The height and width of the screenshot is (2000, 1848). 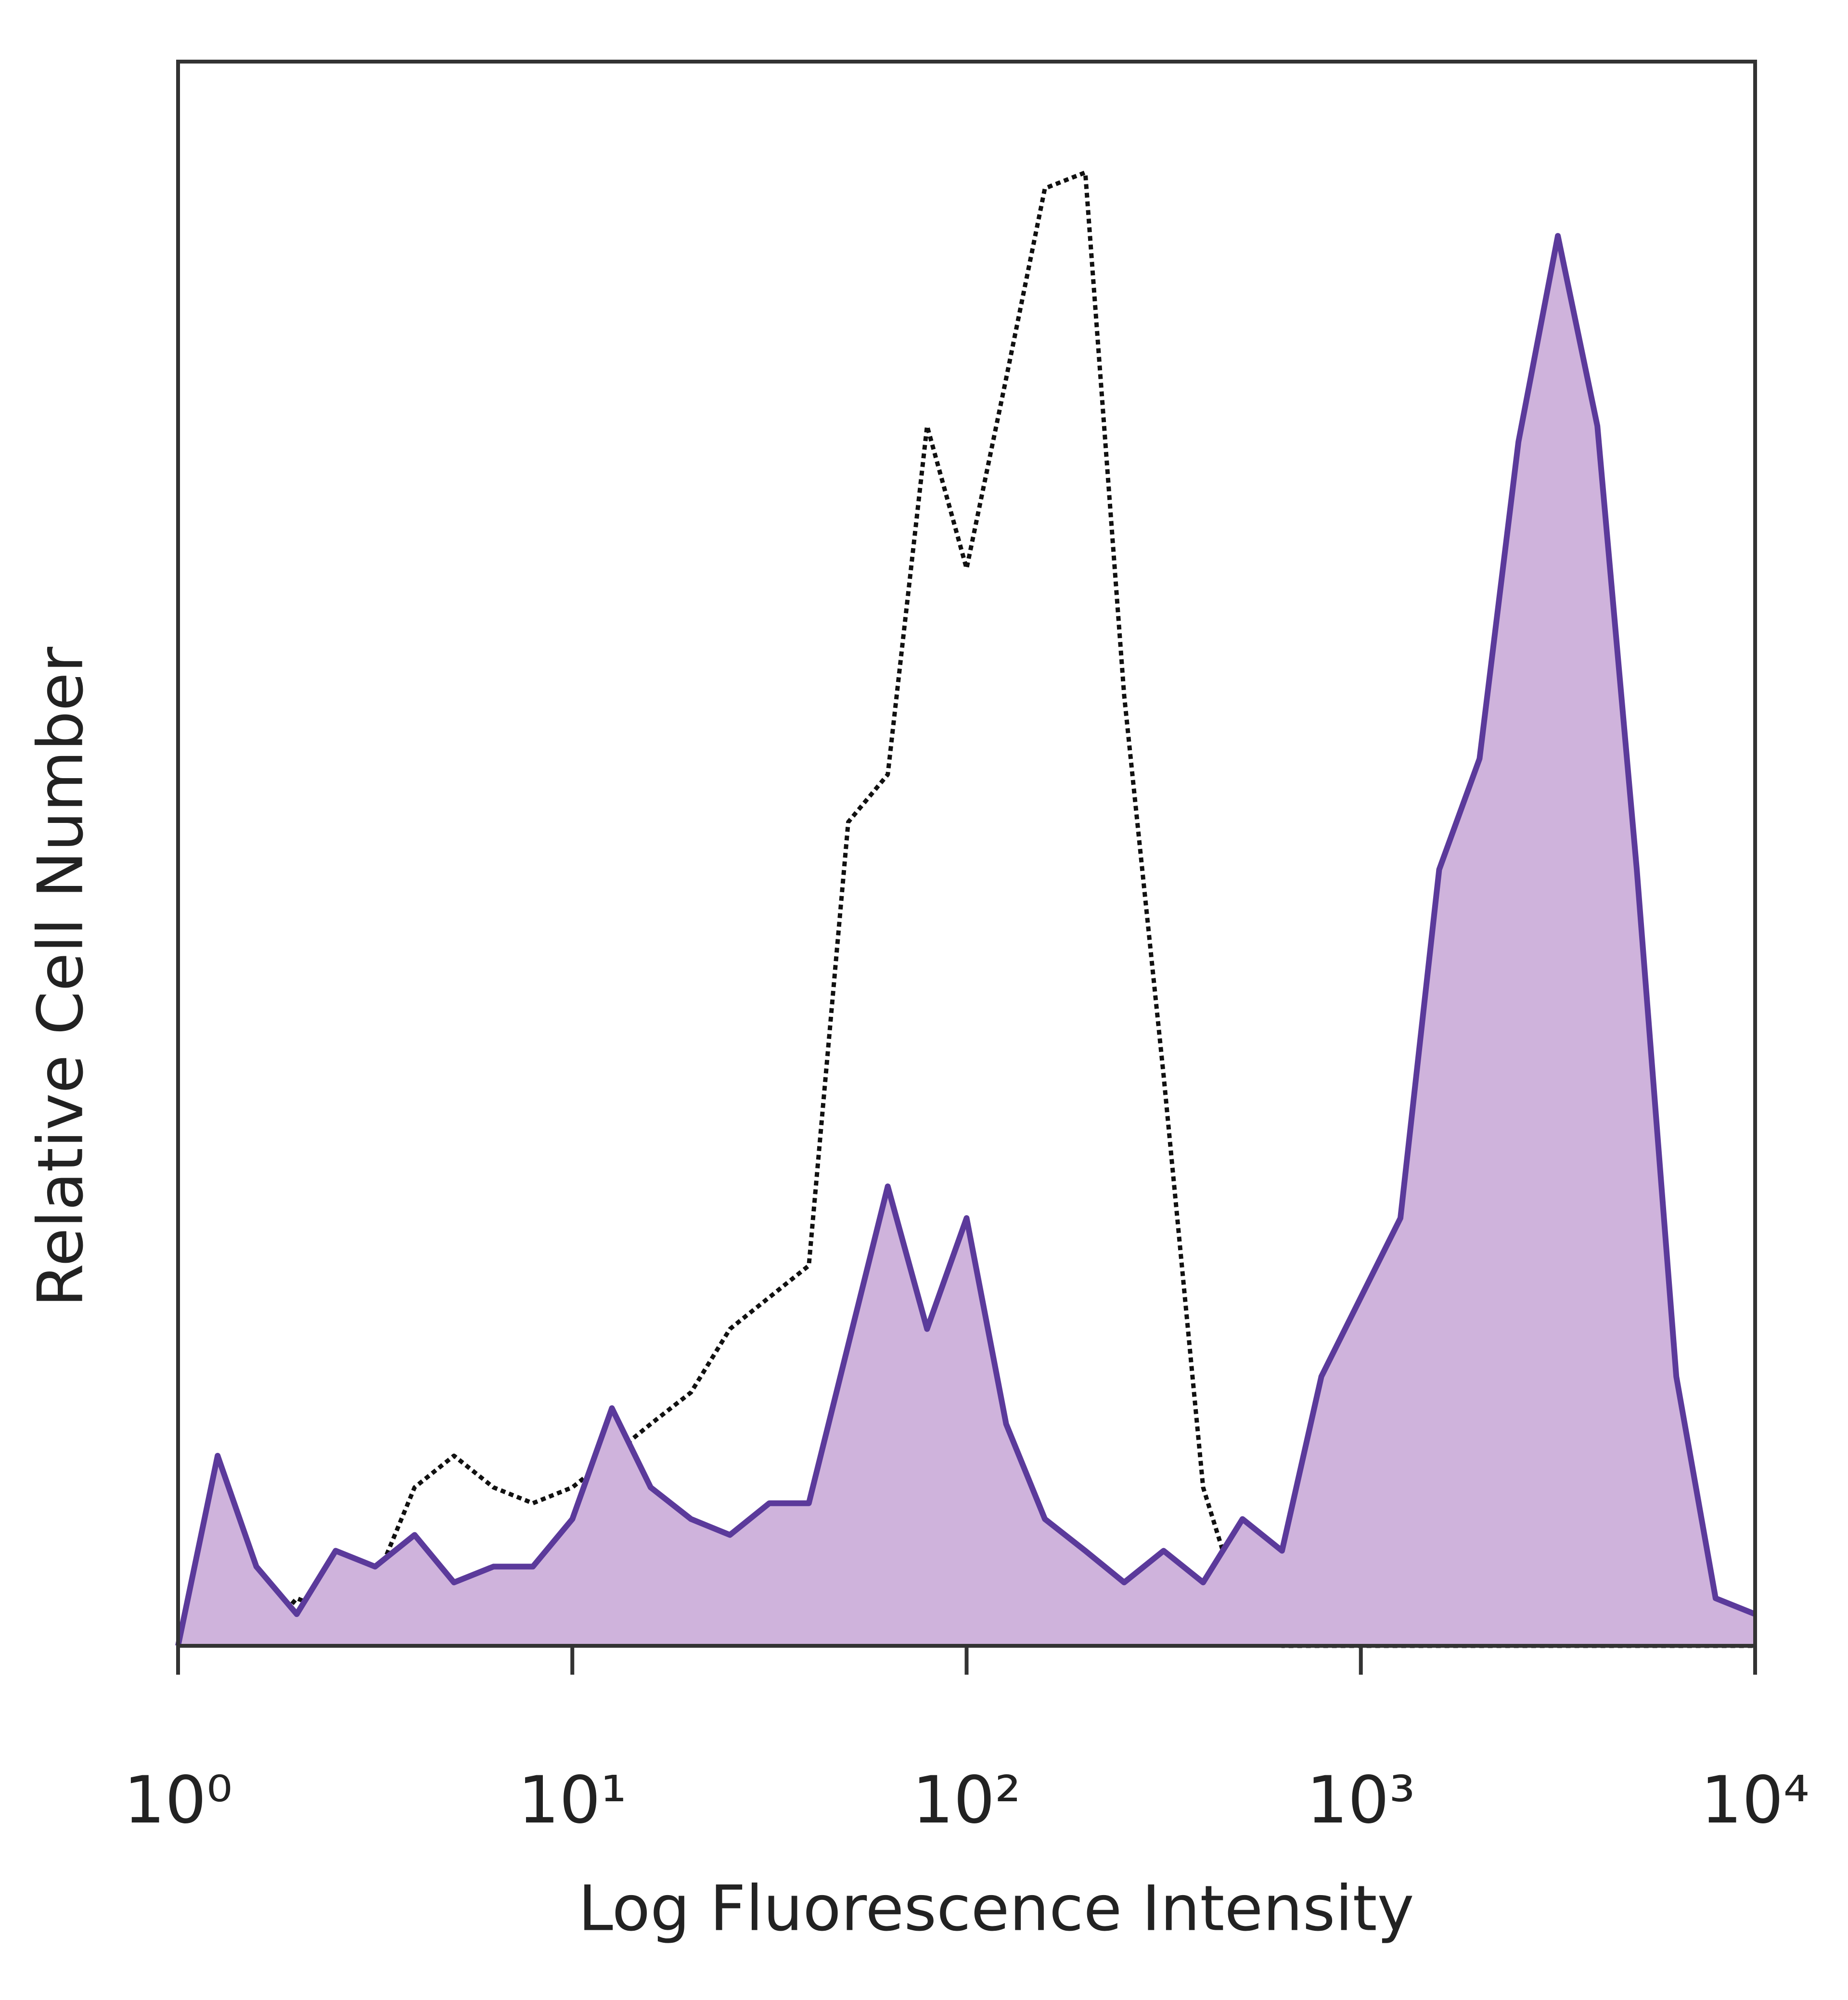 I want to click on x-tick-label: 10⁴, so click(x=1755, y=1800).